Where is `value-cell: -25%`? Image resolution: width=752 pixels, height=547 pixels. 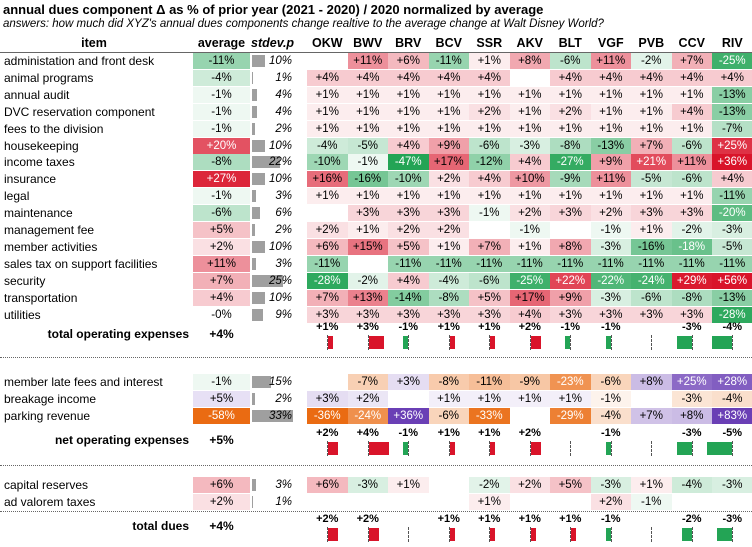 value-cell: -25% is located at coordinates (732, 61).